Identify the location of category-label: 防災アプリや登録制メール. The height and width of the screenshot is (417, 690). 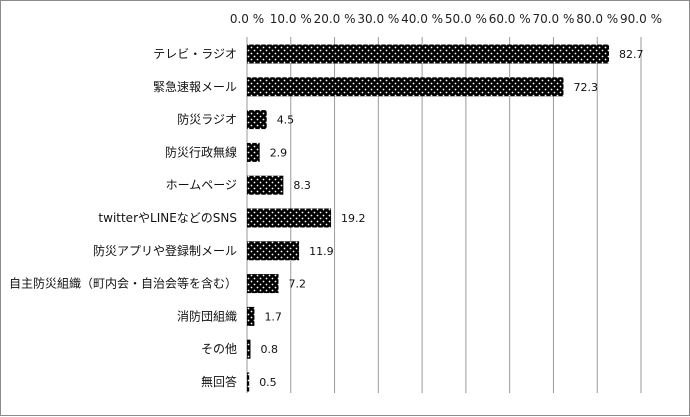
(165, 250).